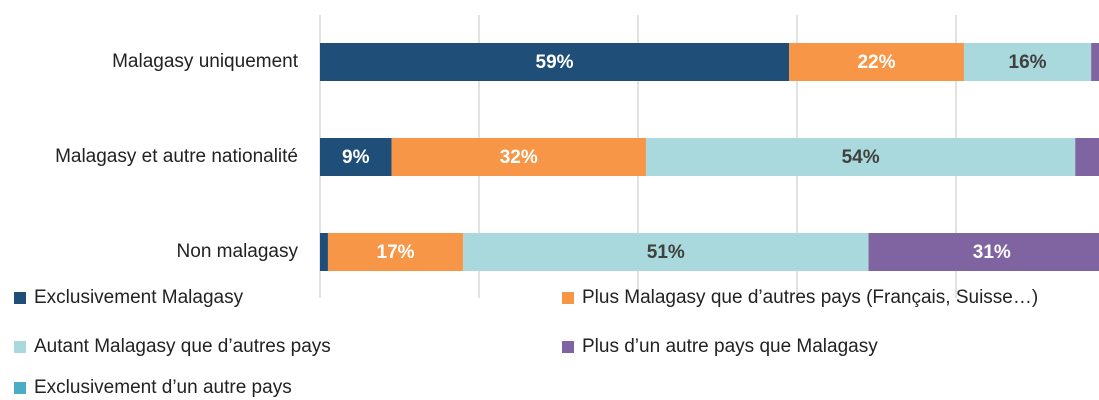 The width and height of the screenshot is (1099, 400). I want to click on value-label: 22%, so click(876, 62).